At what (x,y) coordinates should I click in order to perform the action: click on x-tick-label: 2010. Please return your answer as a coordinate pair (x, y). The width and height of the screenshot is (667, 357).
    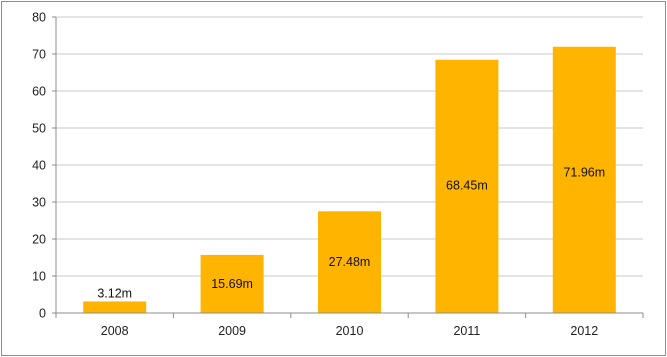
    Looking at the image, I should click on (350, 331).